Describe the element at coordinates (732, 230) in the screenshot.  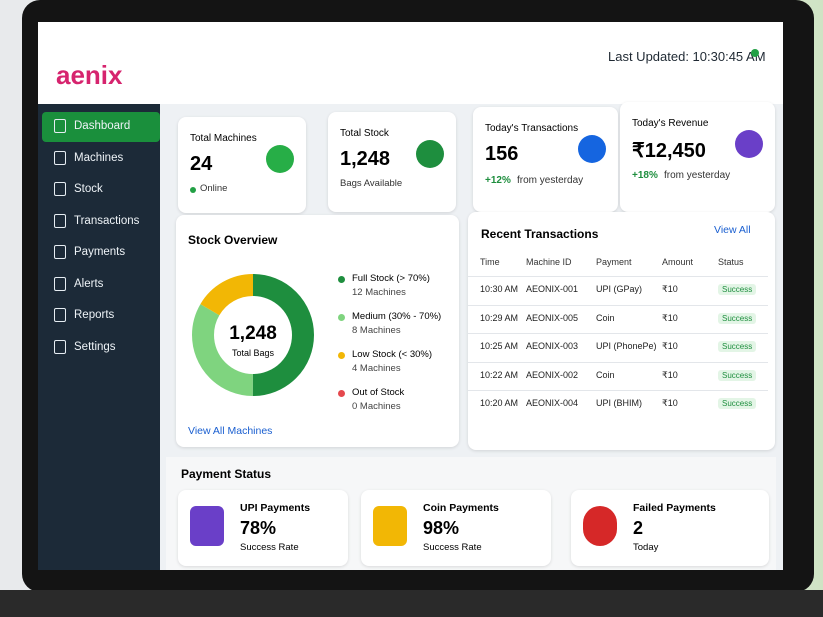
I see `view-all: View All` at that location.